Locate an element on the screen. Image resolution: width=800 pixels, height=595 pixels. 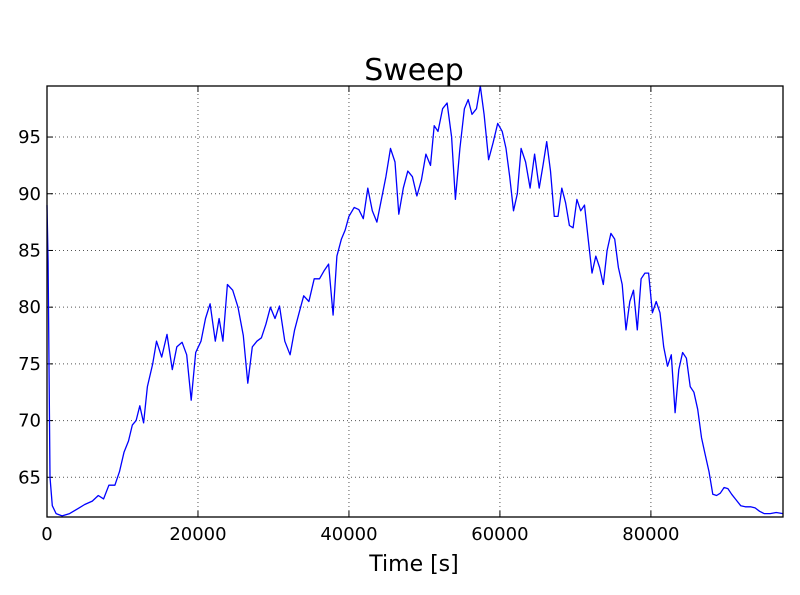
y-tick-label: 65 is located at coordinates (29, 477).